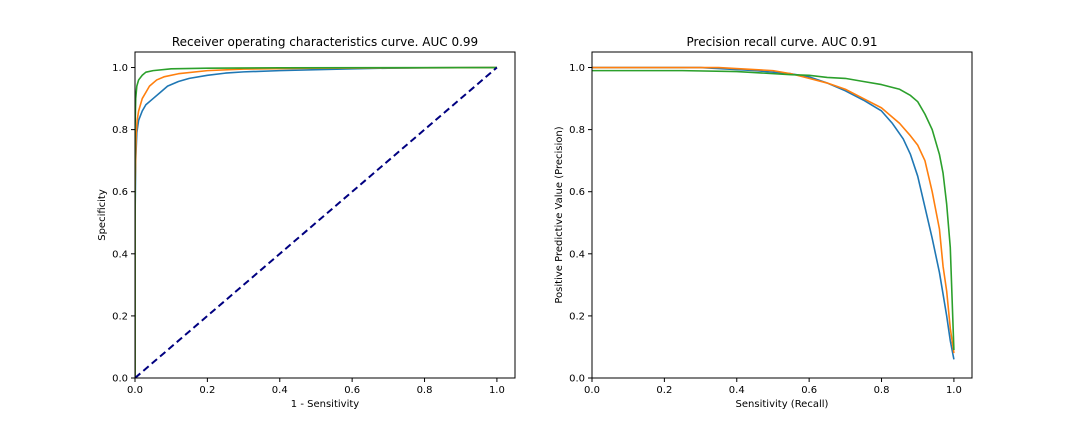 Image resolution: width=1080 pixels, height=432 pixels. I want to click on pr-y-tick-label: 0.0, so click(577, 379).